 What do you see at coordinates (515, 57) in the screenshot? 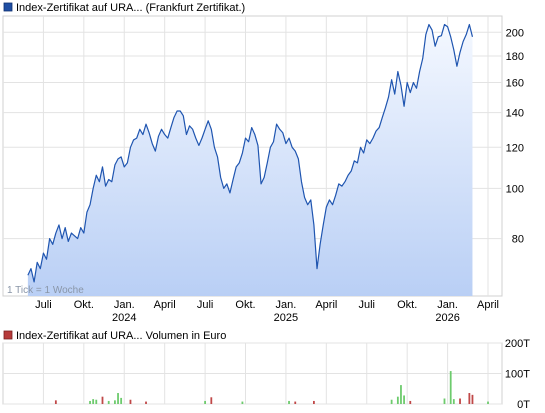
I see `price-y-tick-label: 180` at bounding box center [515, 57].